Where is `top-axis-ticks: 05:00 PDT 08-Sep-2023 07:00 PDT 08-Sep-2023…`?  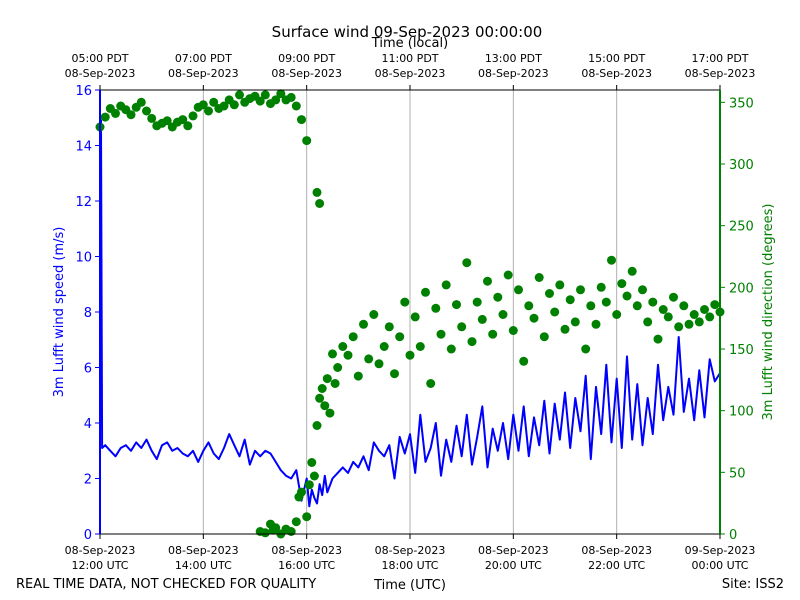 top-axis-ticks: 05:00 PDT 08-Sep-2023 07:00 PDT 08-Sep-2023… is located at coordinates (410, 71).